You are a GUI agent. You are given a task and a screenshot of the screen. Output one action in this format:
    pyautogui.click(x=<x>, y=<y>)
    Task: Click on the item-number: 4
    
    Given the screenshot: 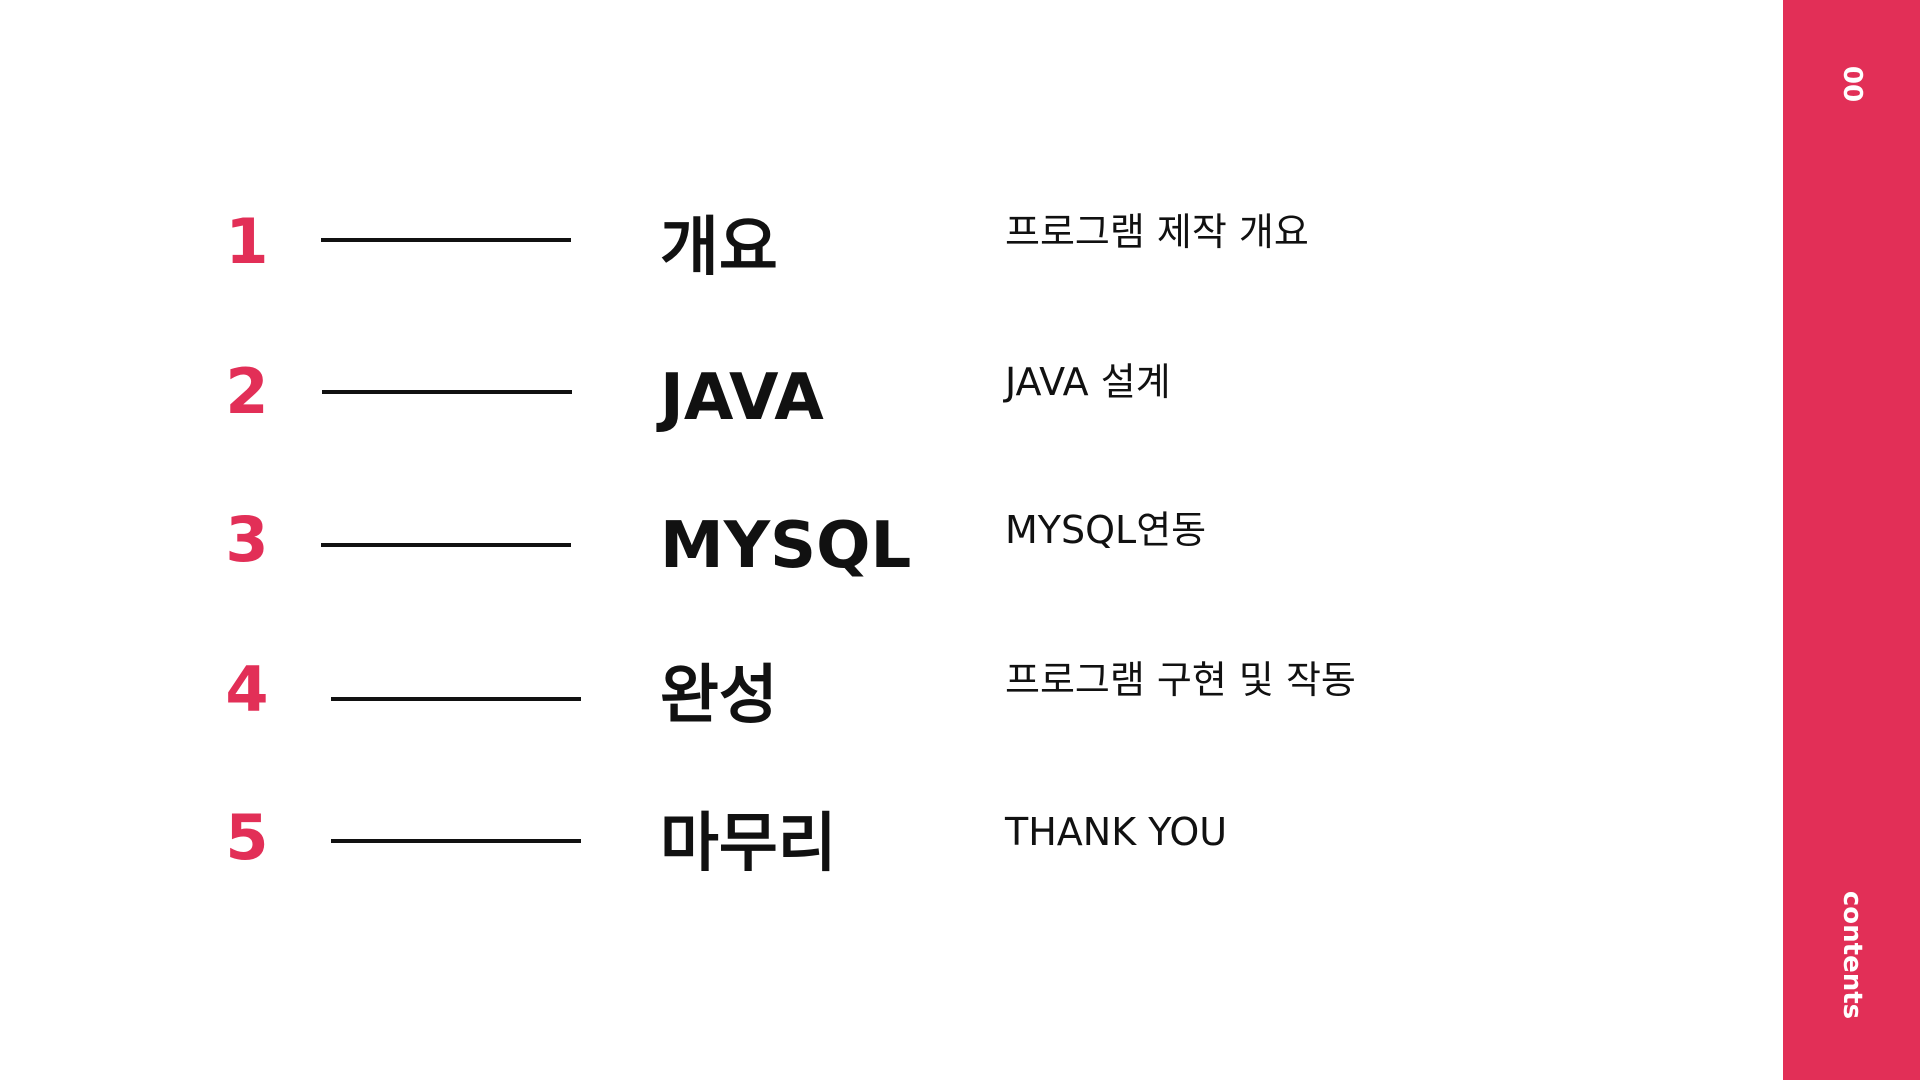 What is the action you would take?
    pyautogui.click(x=247, y=689)
    